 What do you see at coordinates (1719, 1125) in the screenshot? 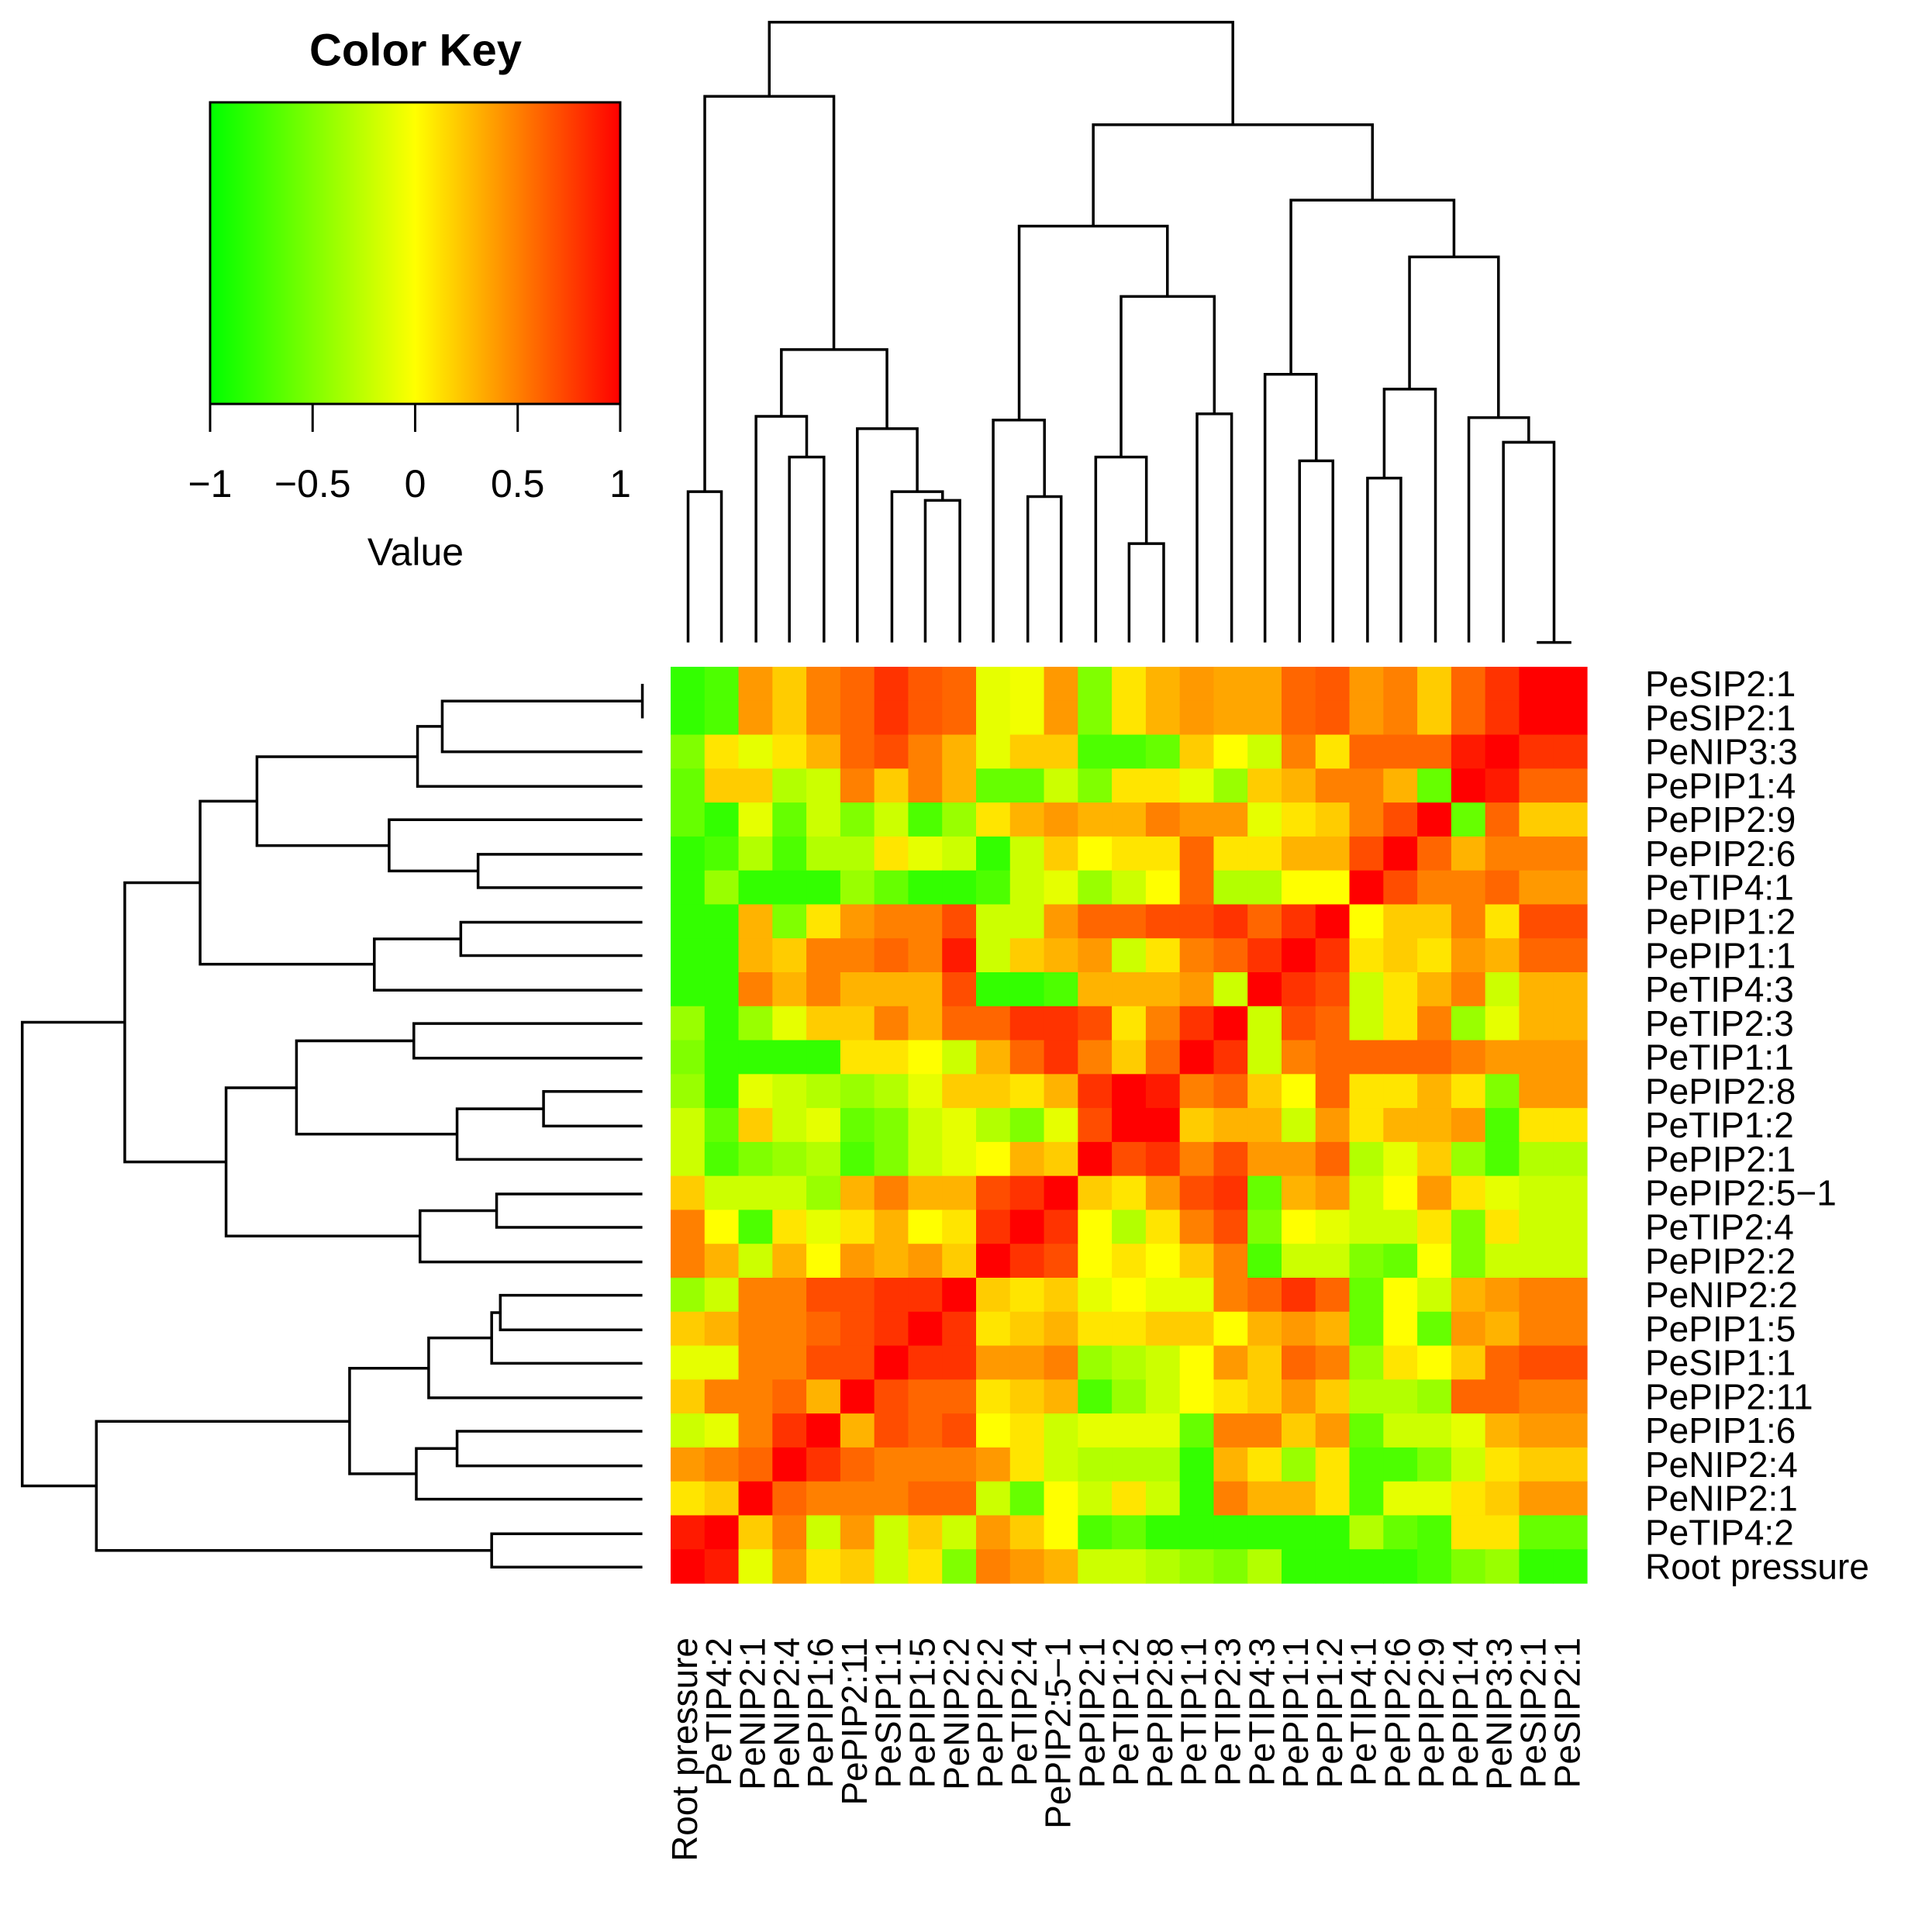
I see `row-label: PeTIP1:2` at bounding box center [1719, 1125].